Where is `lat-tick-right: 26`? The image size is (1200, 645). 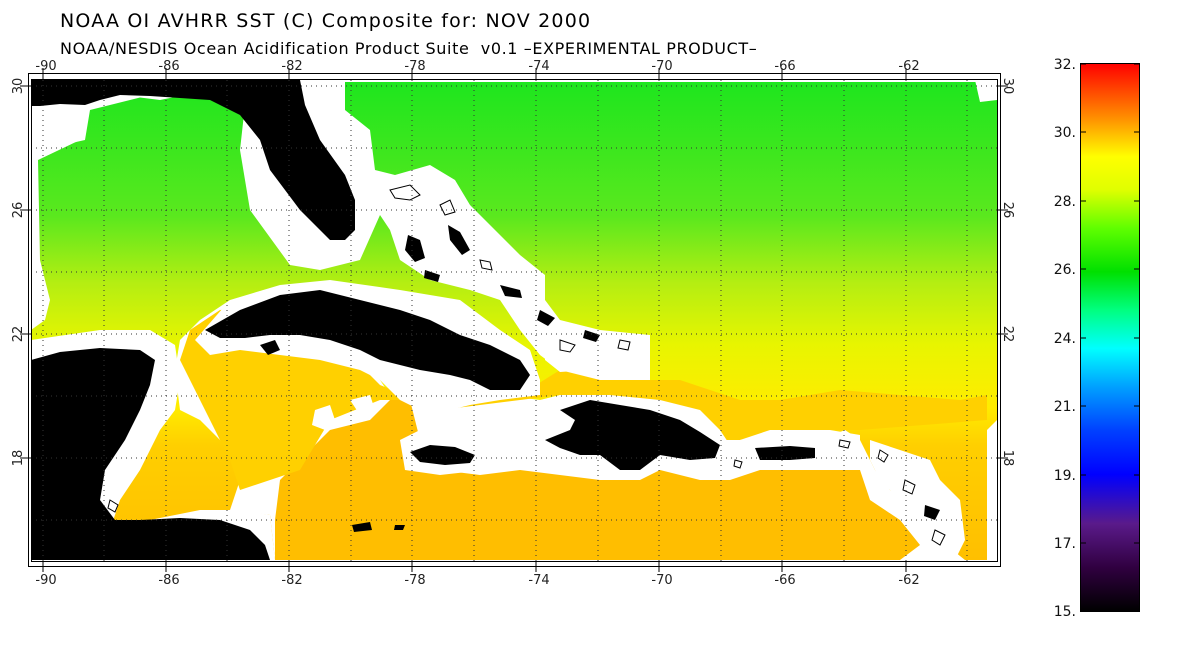
lat-tick-right: 26 is located at coordinates (1007, 210).